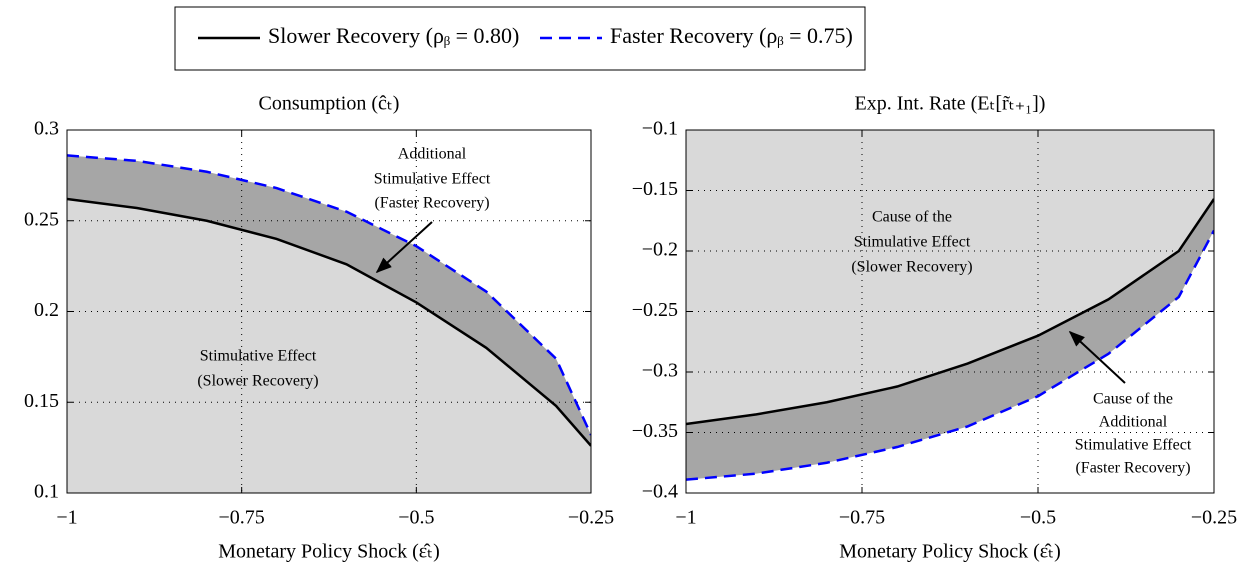  Describe the element at coordinates (41, 219) in the screenshot. I see `y-tick-label: 0.25` at that location.